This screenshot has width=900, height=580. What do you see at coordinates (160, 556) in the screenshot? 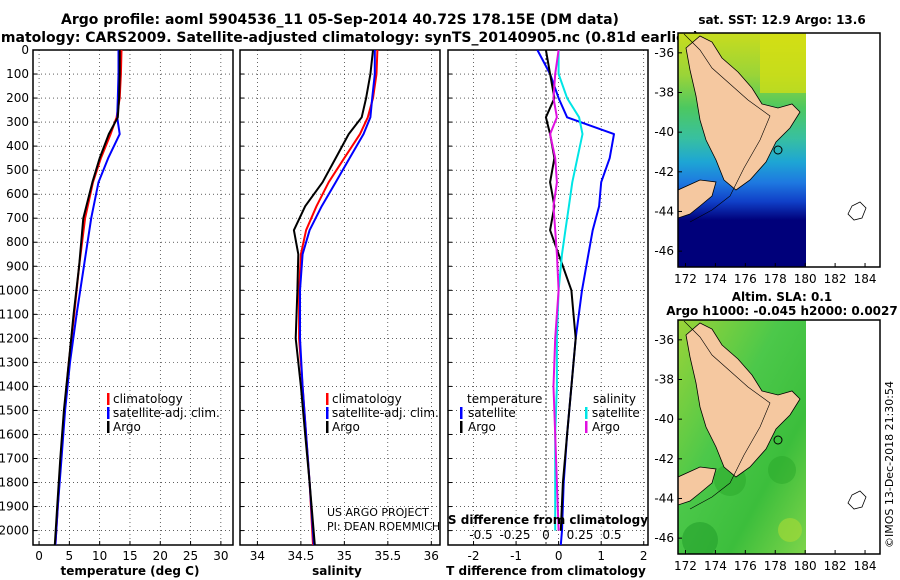
I see `x-tick-label: 20` at bounding box center [160, 556].